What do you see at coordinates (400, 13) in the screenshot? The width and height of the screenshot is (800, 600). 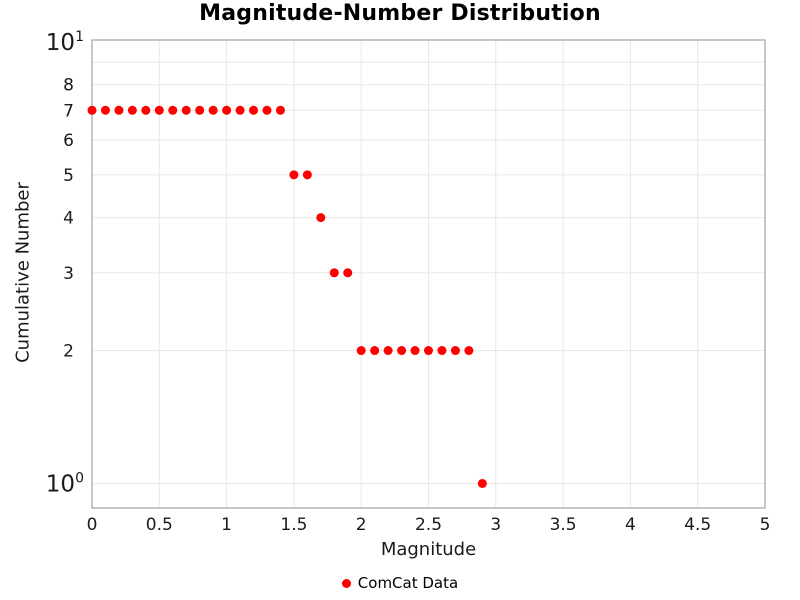 I see `chart-title: Magnitude-Number Distribution` at bounding box center [400, 13].